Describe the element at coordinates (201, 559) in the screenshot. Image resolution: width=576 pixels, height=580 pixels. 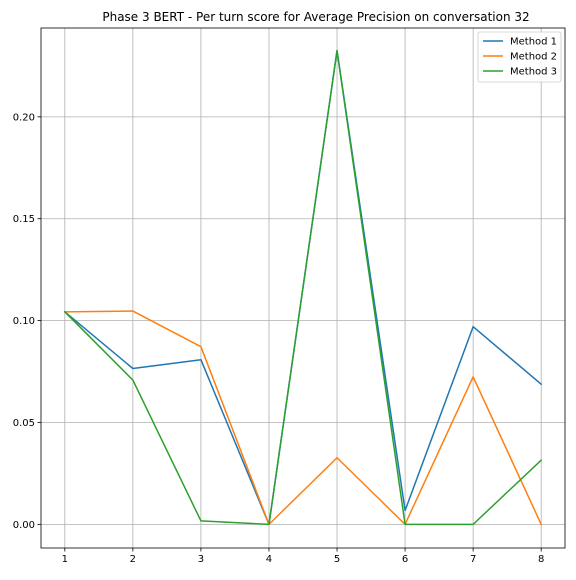
I see `x-tick-label: 3` at that location.